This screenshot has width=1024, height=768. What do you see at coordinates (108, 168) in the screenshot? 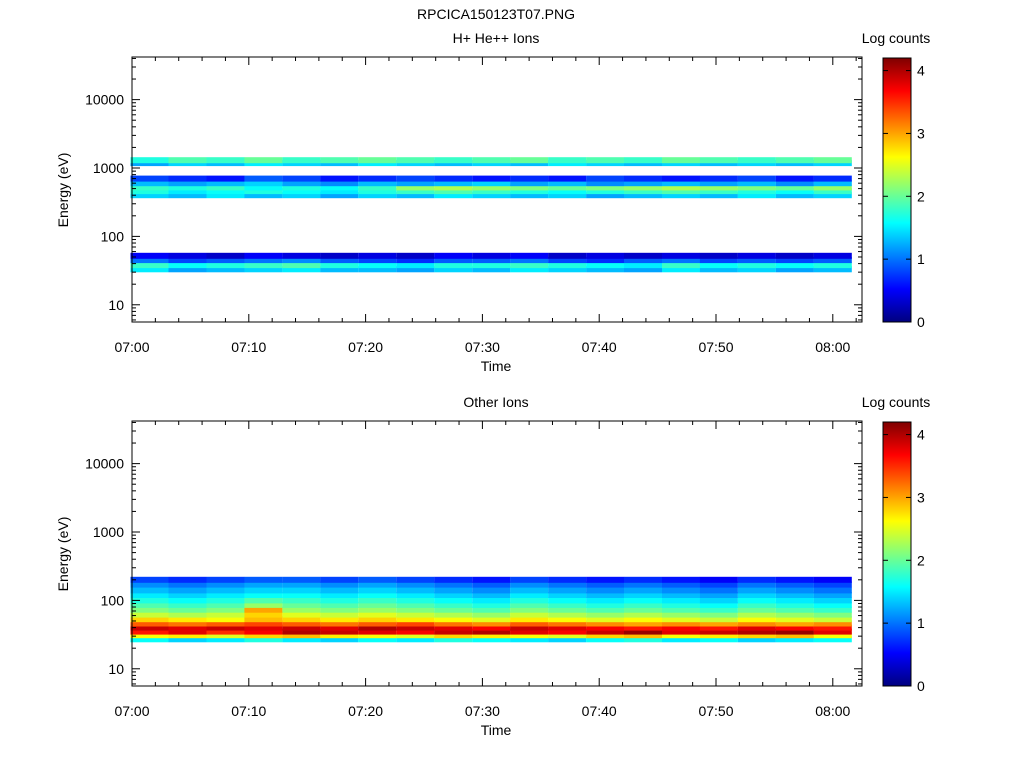
I see `y-tick-label: 1000` at bounding box center [108, 168].